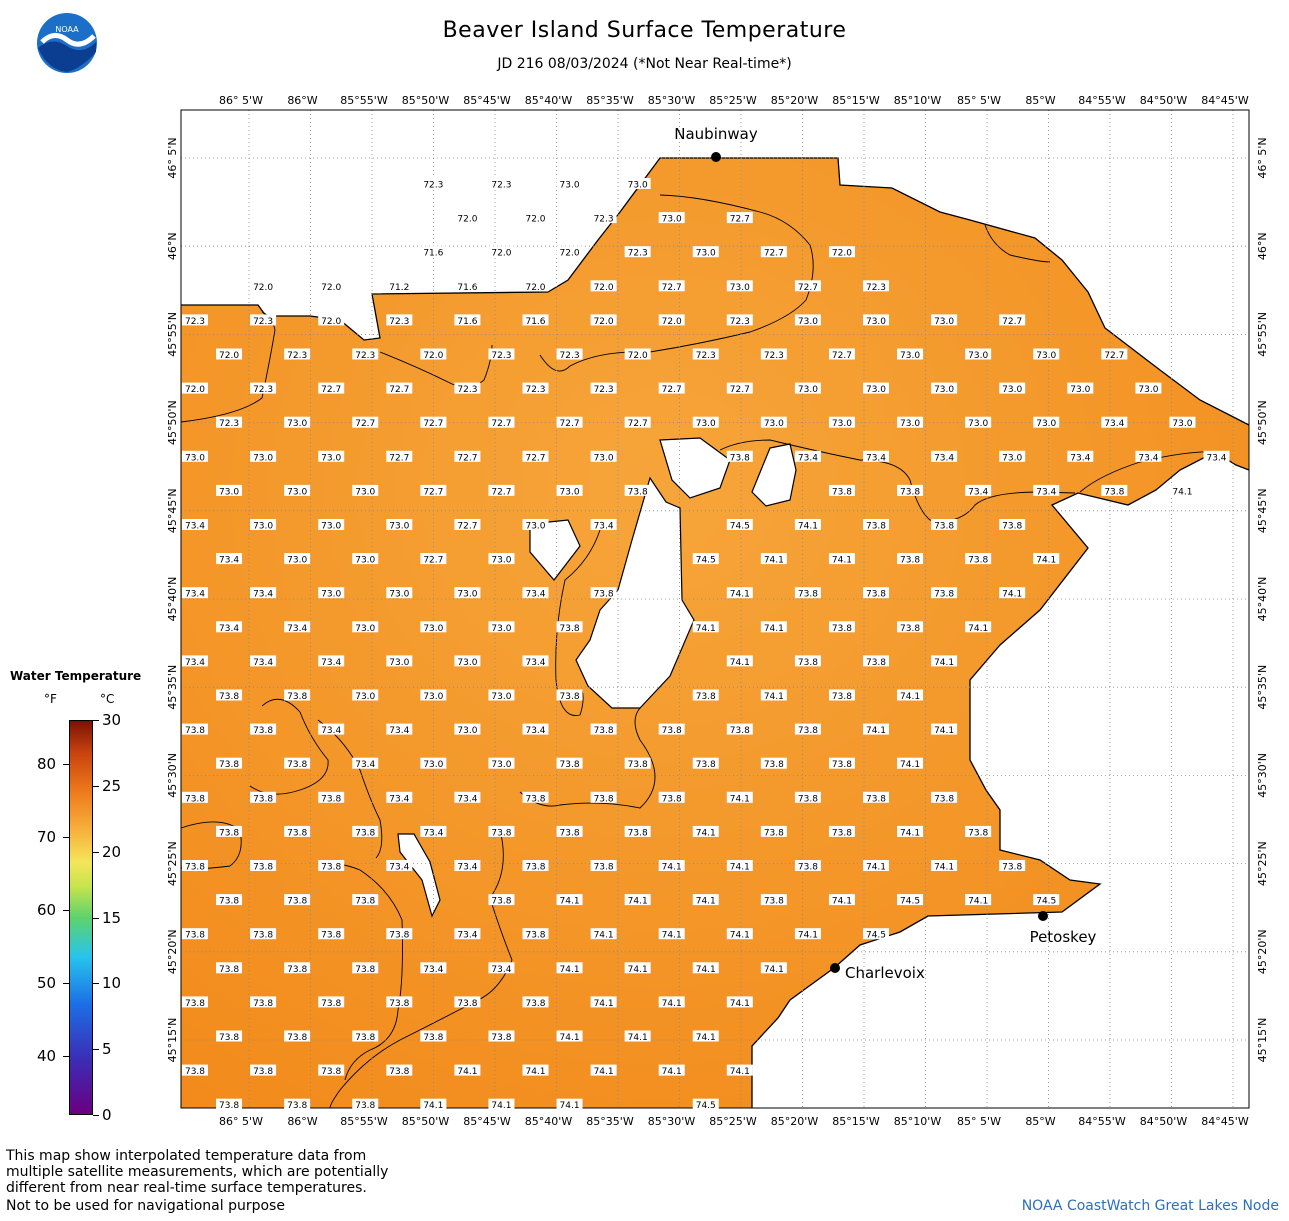  I want to click on svg-text: 74.5, so click(876, 936).